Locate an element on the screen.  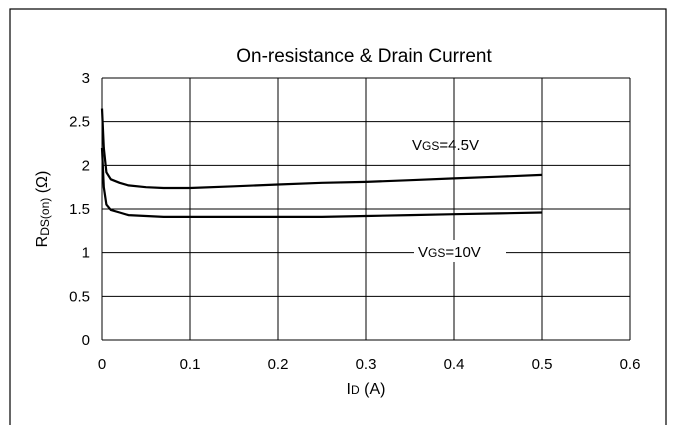
y-tick-label: 3 is located at coordinates (86, 78).